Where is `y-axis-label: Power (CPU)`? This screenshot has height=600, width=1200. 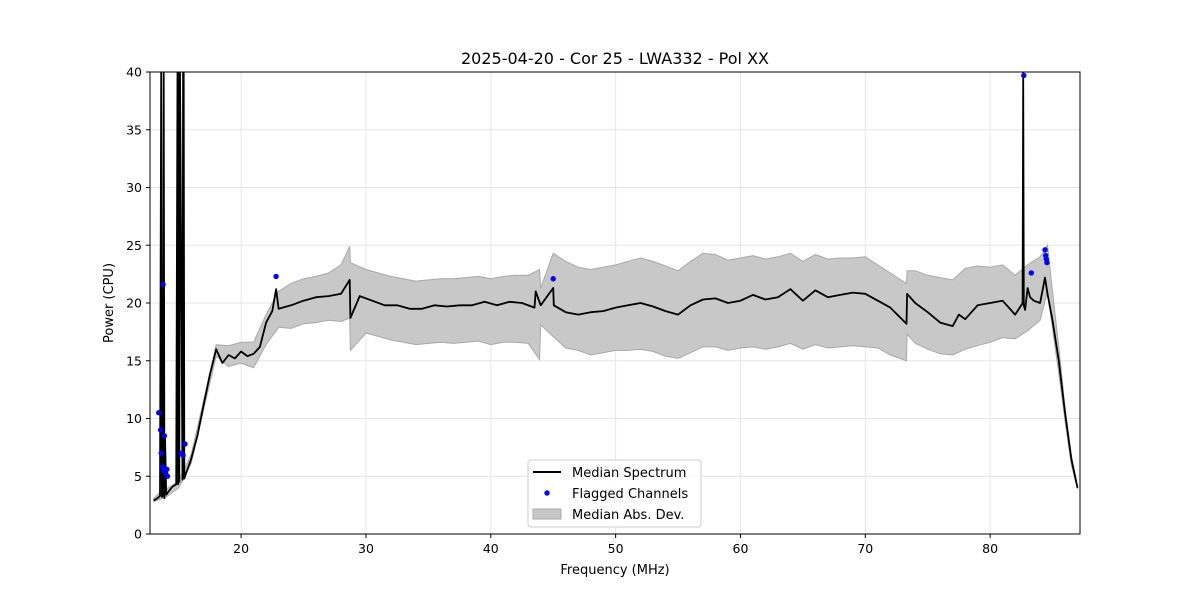 y-axis-label: Power (CPU) is located at coordinates (109, 303).